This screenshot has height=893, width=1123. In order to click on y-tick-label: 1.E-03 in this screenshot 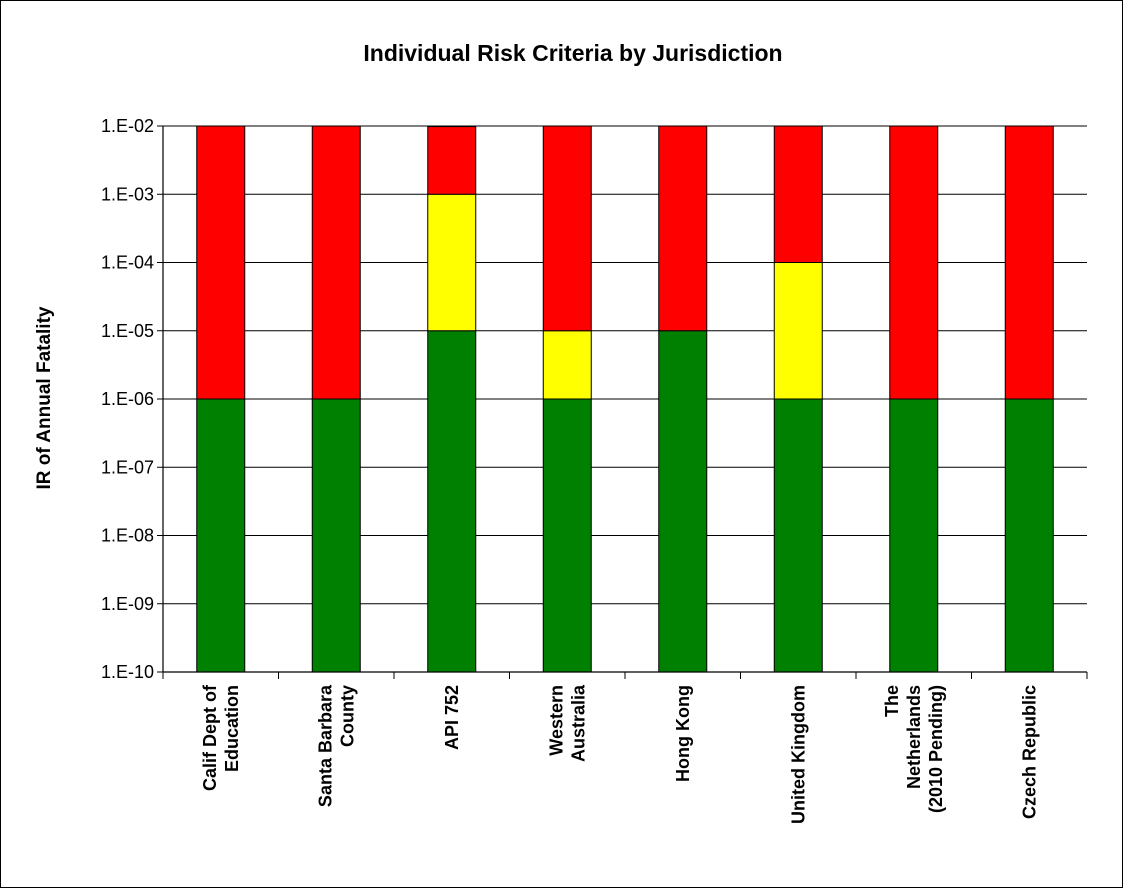, I will do `click(127, 194)`.